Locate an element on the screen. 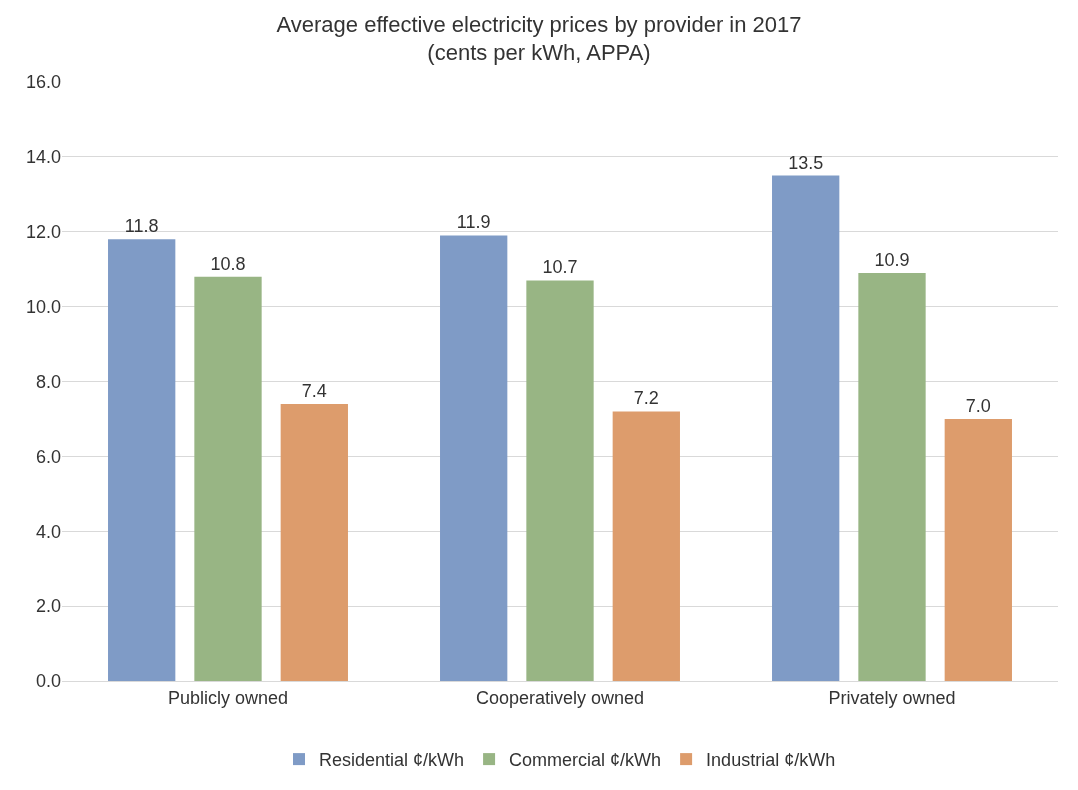  y-tick-label: 8.0 is located at coordinates (48, 381).